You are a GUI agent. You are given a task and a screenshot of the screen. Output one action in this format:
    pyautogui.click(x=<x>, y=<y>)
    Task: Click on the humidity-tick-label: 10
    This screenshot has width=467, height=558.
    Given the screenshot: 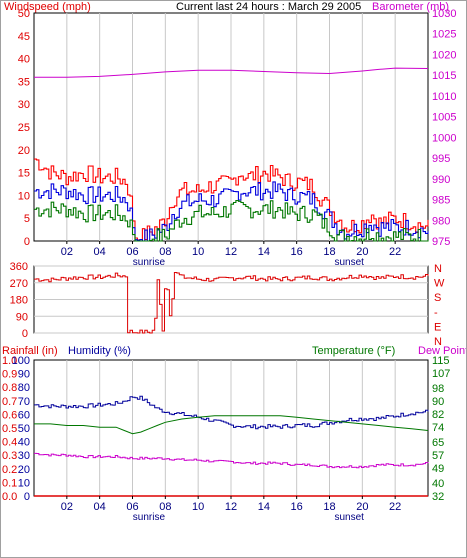 What is the action you would take?
    pyautogui.click(x=24, y=483)
    